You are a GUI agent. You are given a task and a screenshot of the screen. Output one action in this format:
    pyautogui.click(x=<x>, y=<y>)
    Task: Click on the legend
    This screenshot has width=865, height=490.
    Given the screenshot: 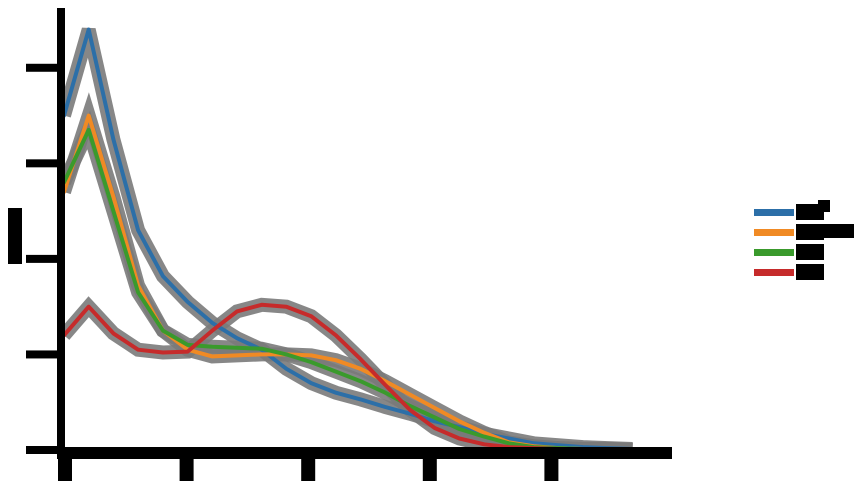 What is the action you would take?
    pyautogui.click(x=804, y=240)
    